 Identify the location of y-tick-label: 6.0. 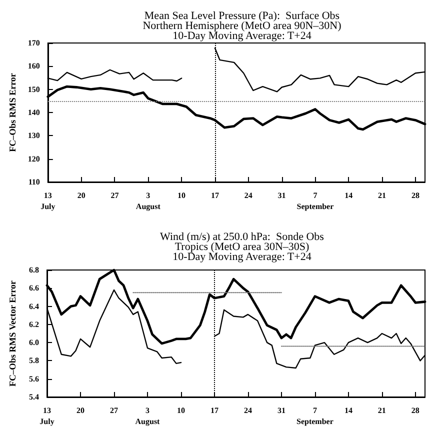
(34, 343).